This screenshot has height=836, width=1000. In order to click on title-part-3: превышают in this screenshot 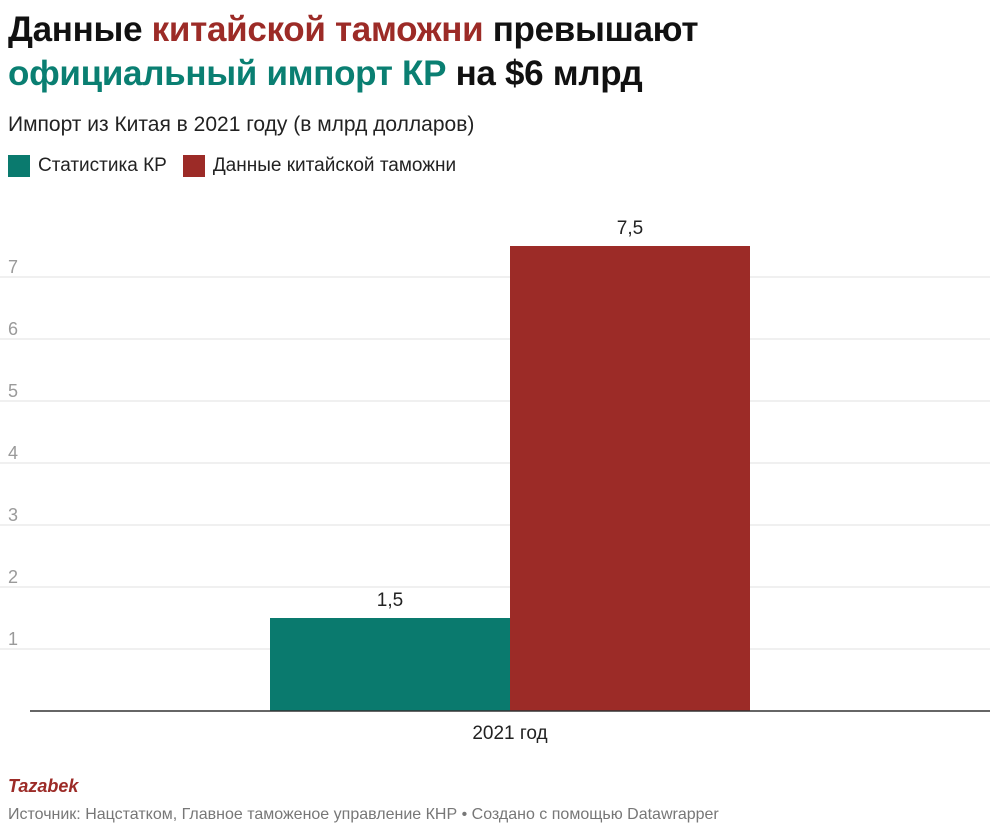, I will do `click(591, 29)`.